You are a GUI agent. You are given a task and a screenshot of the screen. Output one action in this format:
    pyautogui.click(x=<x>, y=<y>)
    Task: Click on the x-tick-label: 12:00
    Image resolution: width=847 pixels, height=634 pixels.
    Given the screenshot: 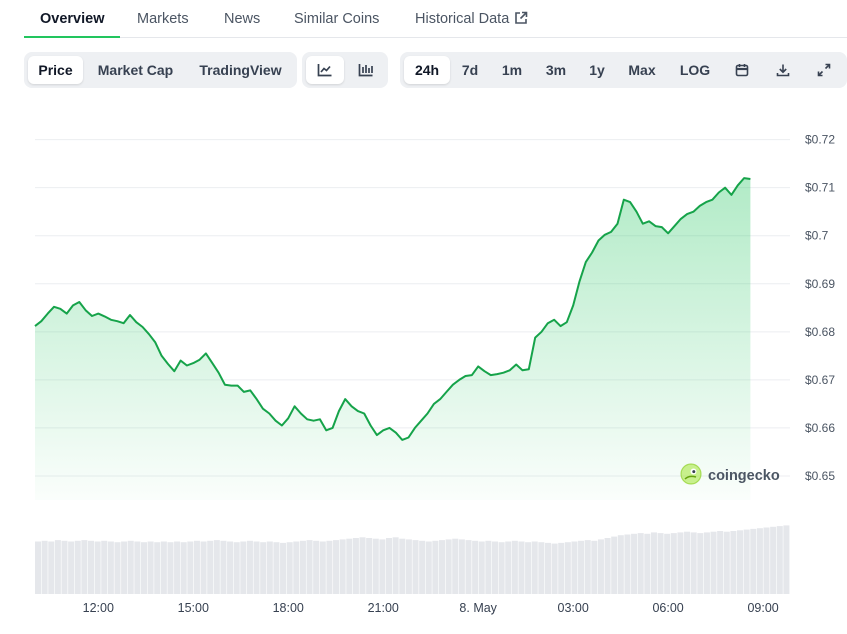 What is the action you would take?
    pyautogui.click(x=98, y=608)
    